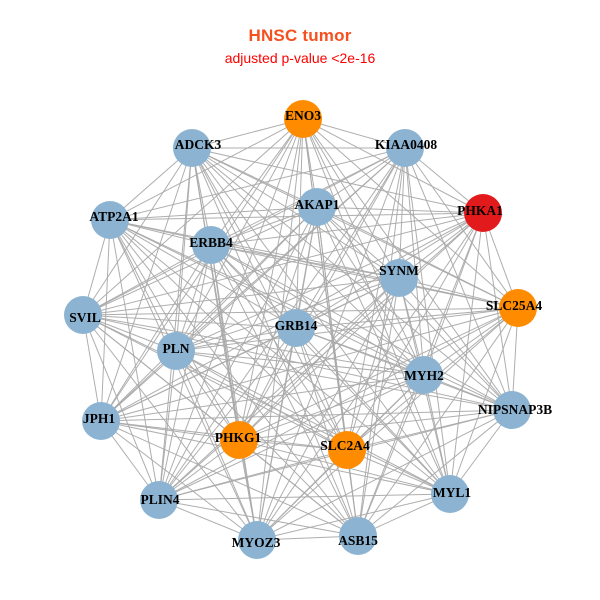  I want to click on graph-node-slc25a4, so click(518, 308).